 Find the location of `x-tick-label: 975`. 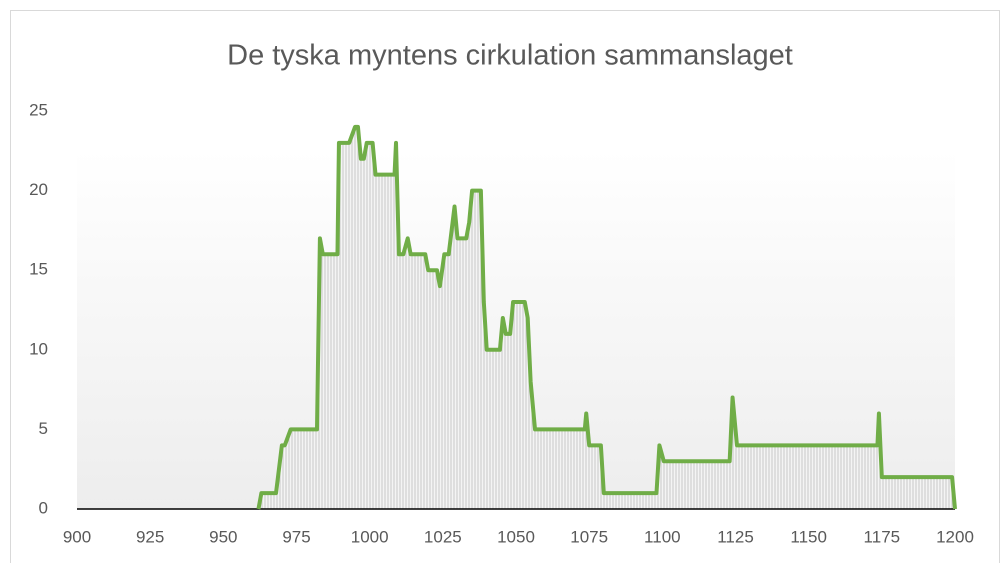

x-tick-label: 975 is located at coordinates (296, 536).